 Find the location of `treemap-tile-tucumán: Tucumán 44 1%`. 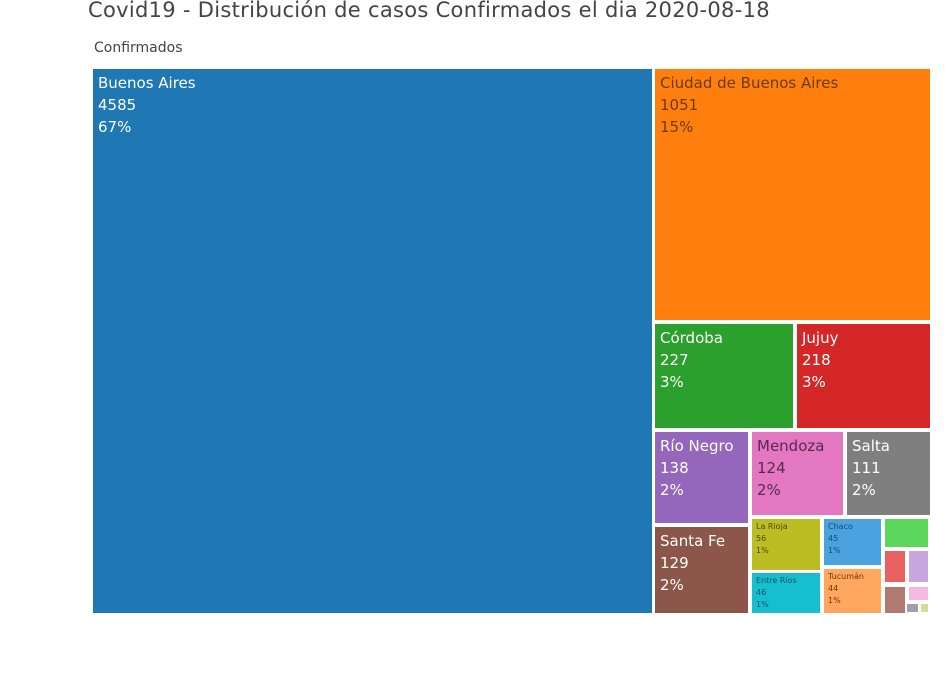

treemap-tile-tucumán: Tucumán 44 1% is located at coordinates (852, 591).